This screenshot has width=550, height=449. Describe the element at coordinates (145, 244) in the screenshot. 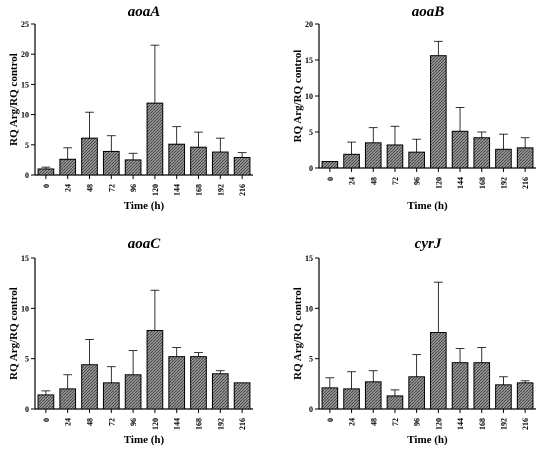

I see `chart-title: aoaC` at that location.